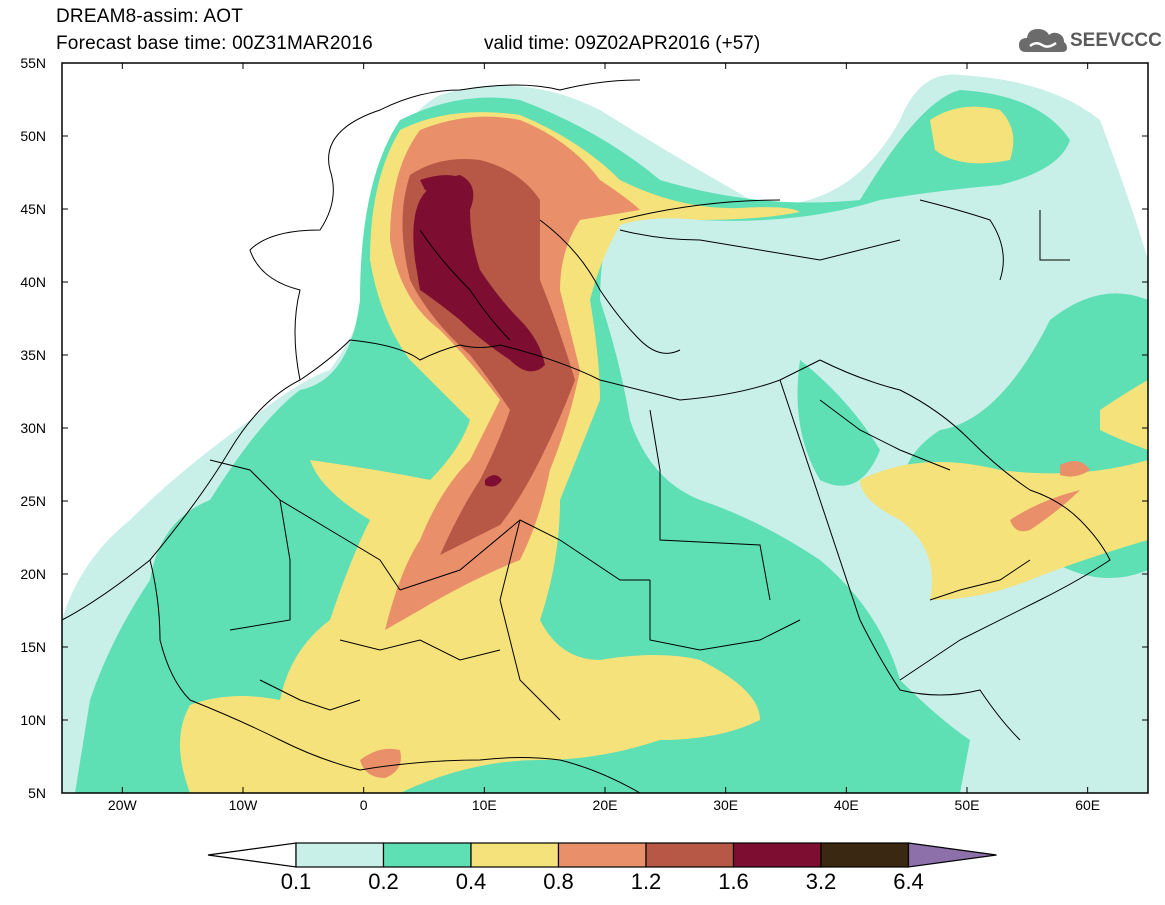 This screenshot has width=1165, height=905. What do you see at coordinates (33, 428) in the screenshot?
I see `lat-label: 30N` at bounding box center [33, 428].